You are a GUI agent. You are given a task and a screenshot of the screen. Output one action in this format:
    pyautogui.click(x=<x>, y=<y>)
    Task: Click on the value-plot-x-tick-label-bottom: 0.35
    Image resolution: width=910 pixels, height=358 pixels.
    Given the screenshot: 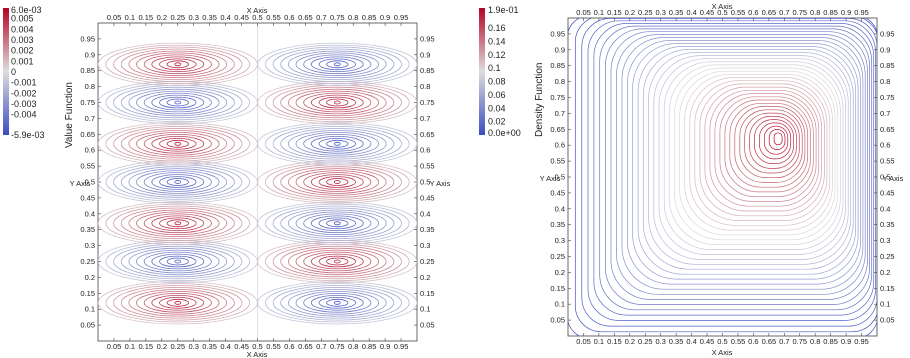 What is the action you would take?
    pyautogui.click(x=209, y=346)
    